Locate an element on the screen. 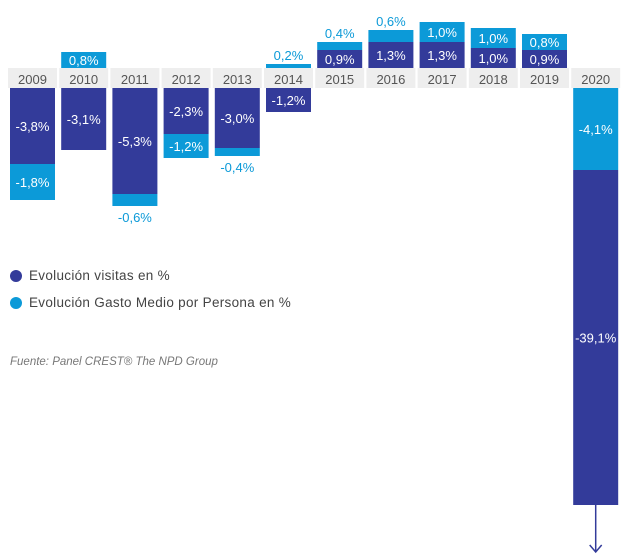 The height and width of the screenshot is (559, 640). label-gasto-2017: 1,0% is located at coordinates (442, 32).